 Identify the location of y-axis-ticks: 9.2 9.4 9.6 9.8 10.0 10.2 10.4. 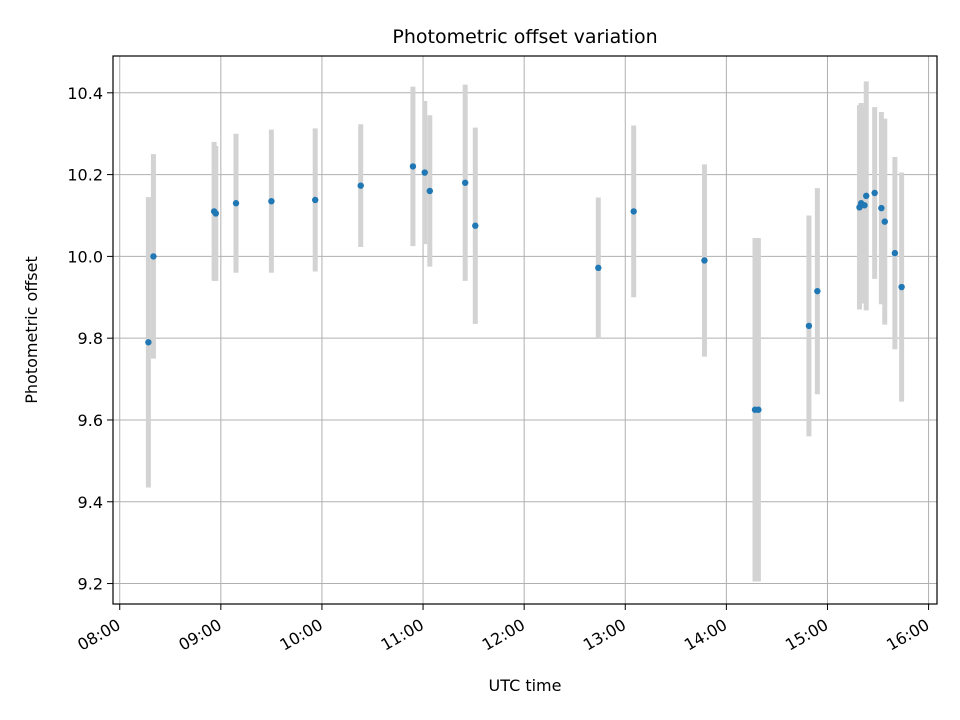
(90, 339).